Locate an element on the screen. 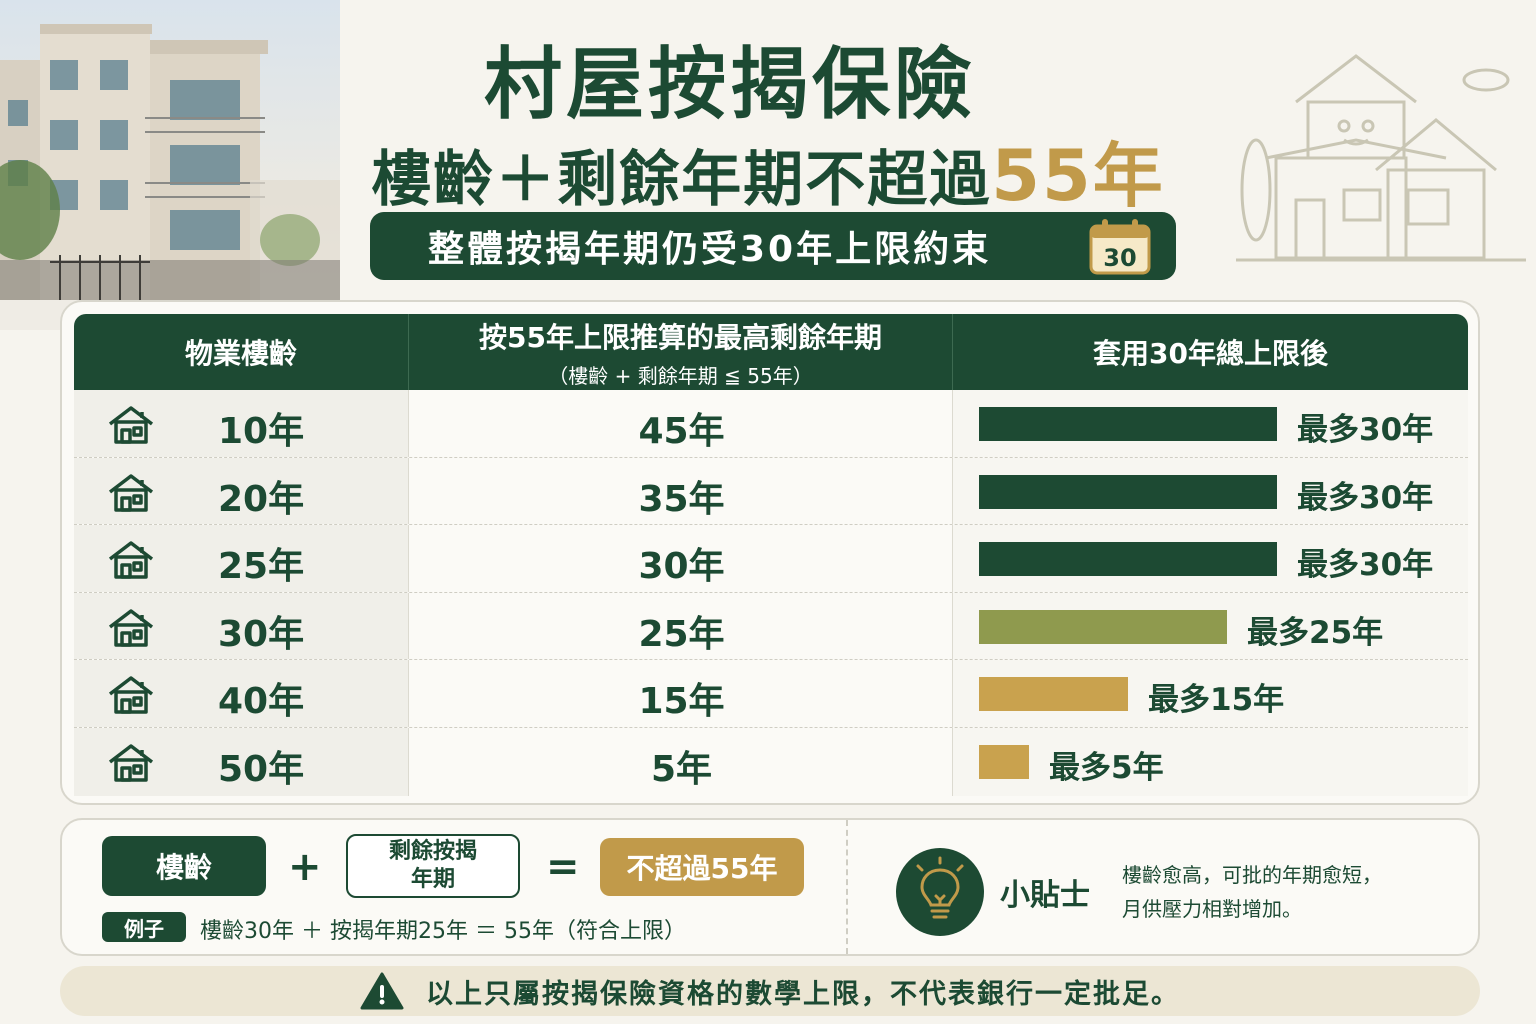 This screenshot has width=1536, height=1024. table-row: 30年 25年 最多25年 is located at coordinates (771, 626).